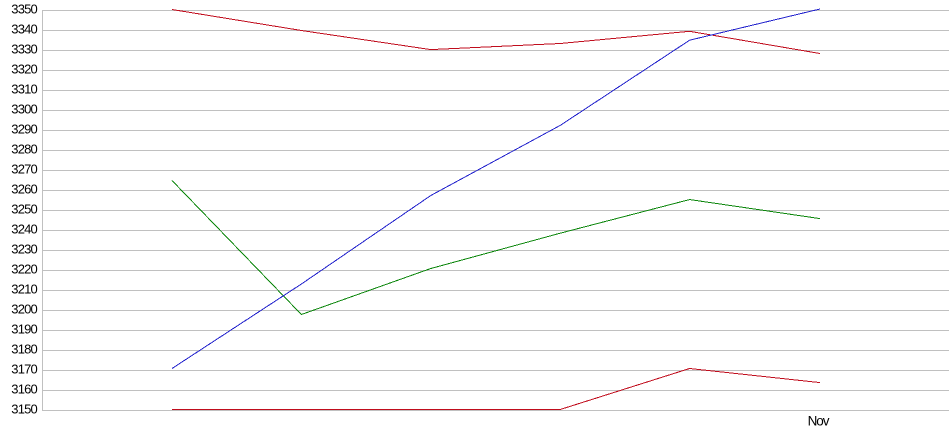 The height and width of the screenshot is (435, 950). Describe the element at coordinates (24, 209) in the screenshot. I see `svg-text: 3250` at that location.